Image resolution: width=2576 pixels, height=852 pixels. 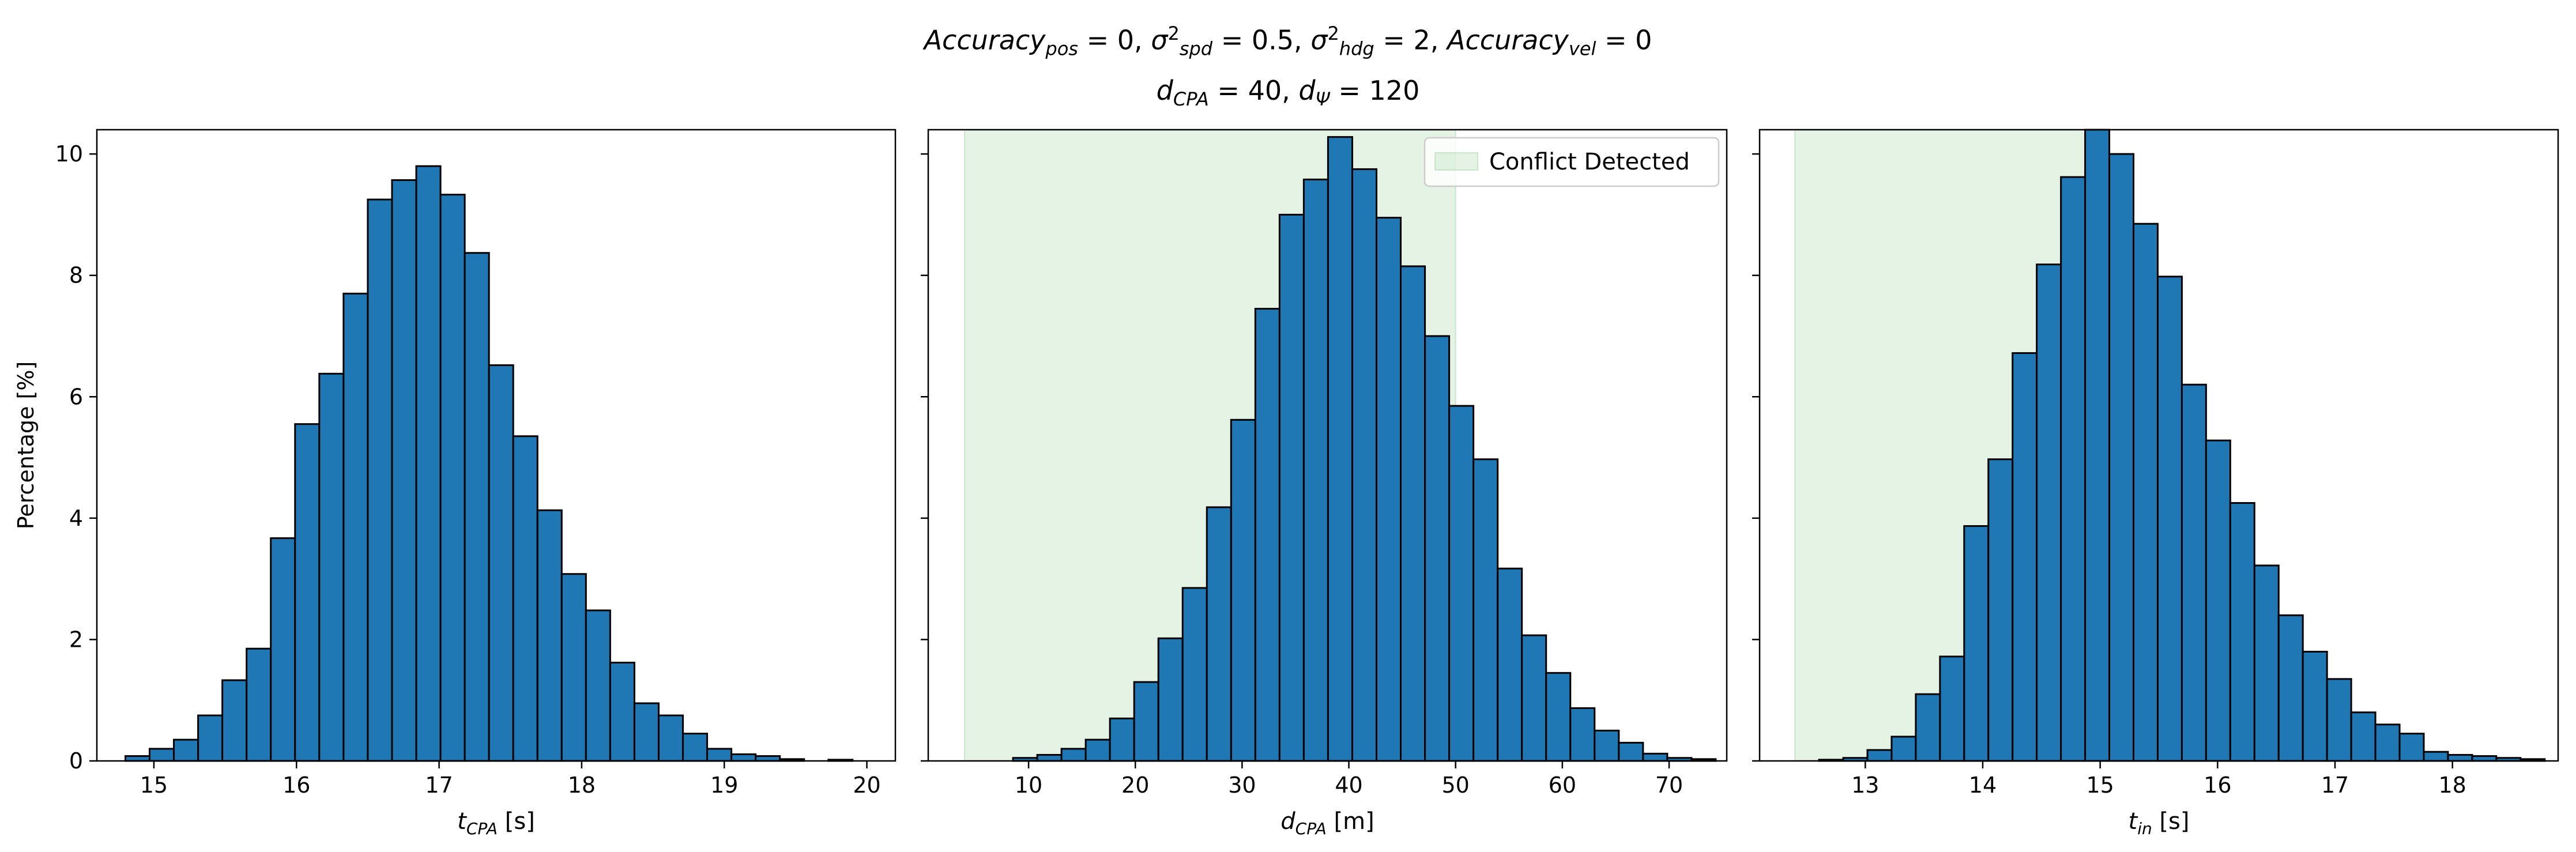 I want to click on y-tick-label: 0, so click(x=76, y=761).